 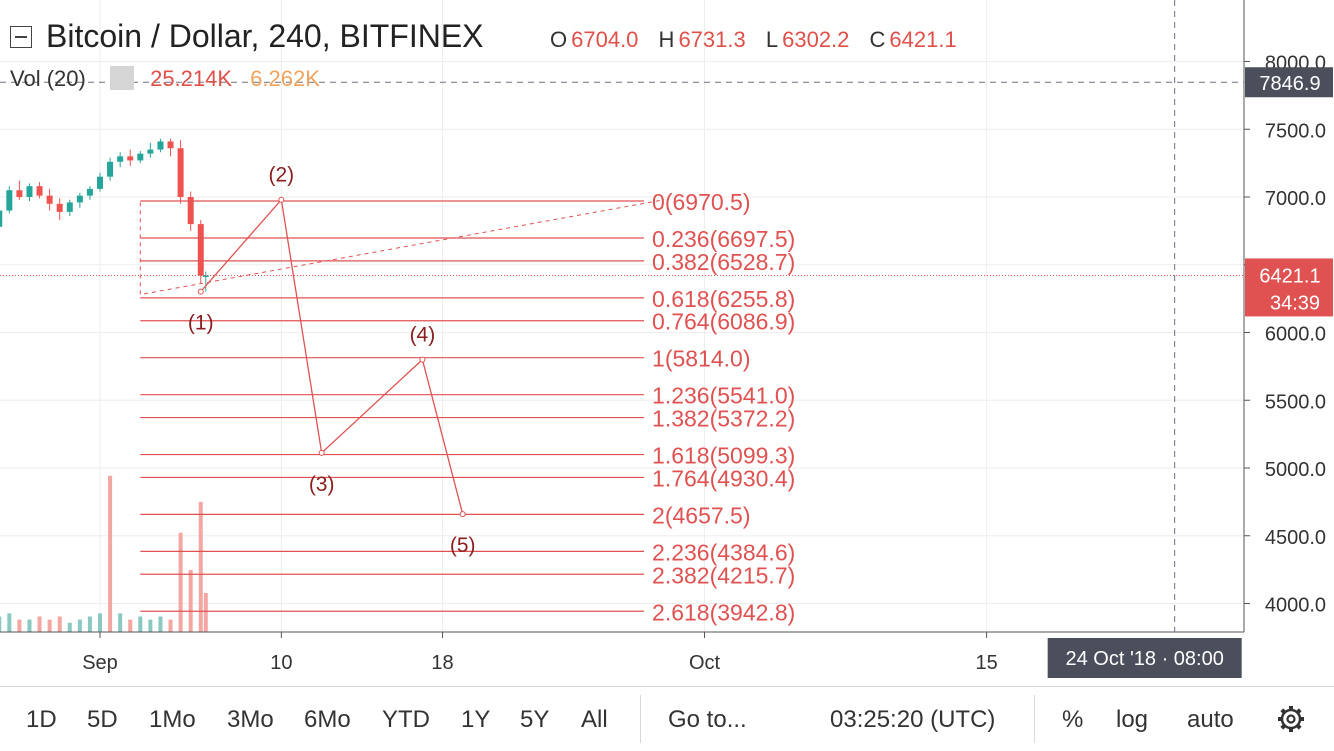 What do you see at coordinates (605, 39) in the screenshot?
I see `open-value: 6704.0` at bounding box center [605, 39].